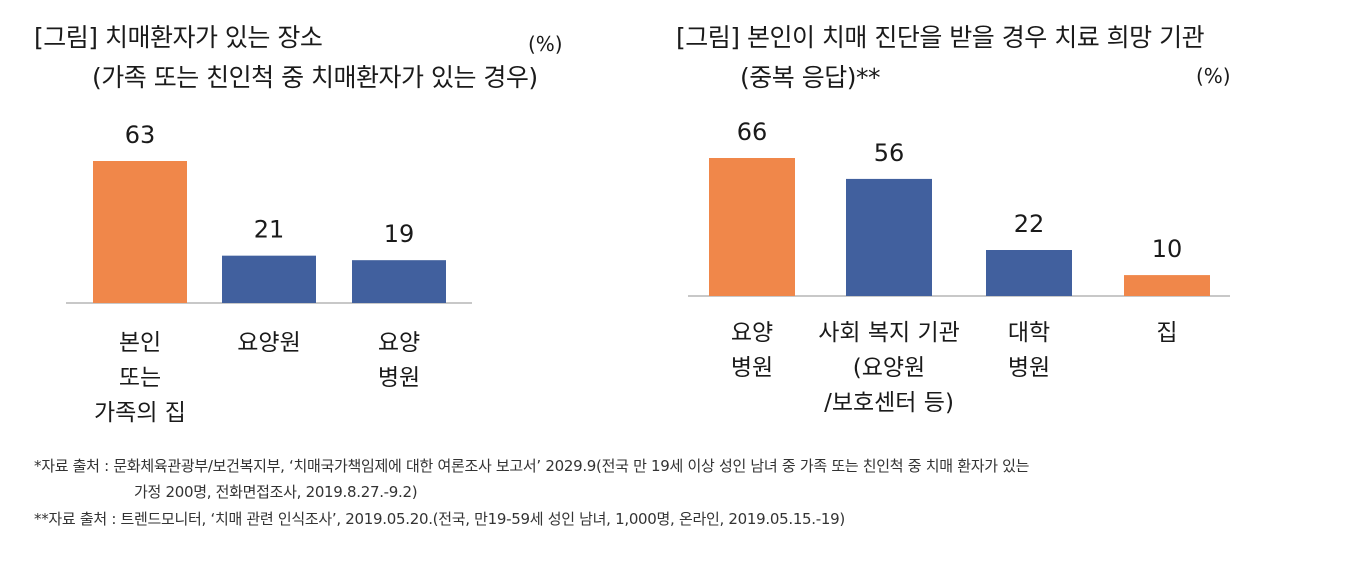 This screenshot has width=1356, height=566. Describe the element at coordinates (315, 77) in the screenshot. I see `chart1-subtitle: (가족 또는 친인척 중 치매환자가 있는 경우)` at that location.